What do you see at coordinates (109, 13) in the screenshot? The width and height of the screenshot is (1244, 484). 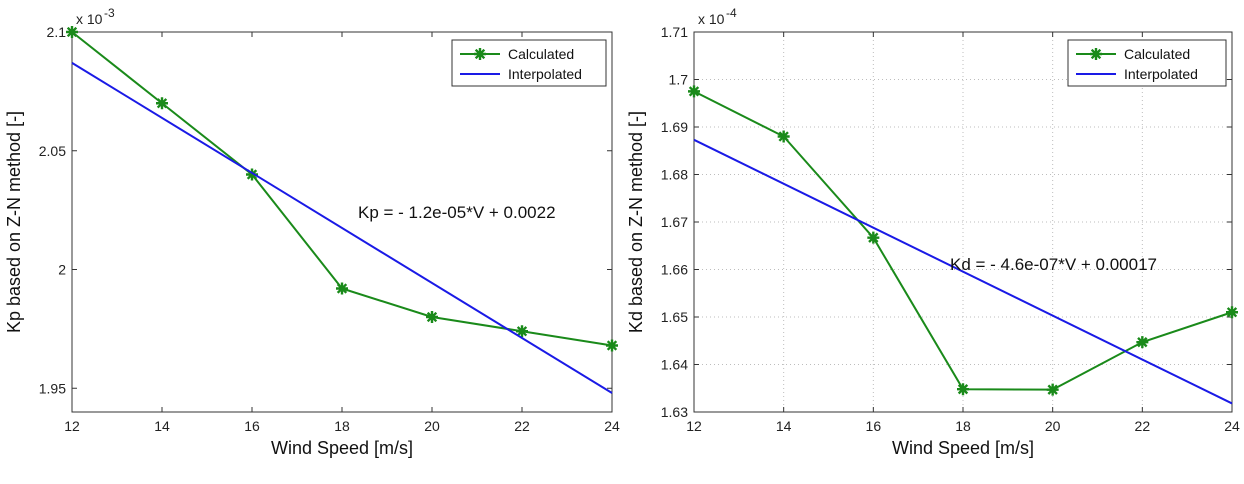 I see `axis-multiplier-exponent: -3` at bounding box center [109, 13].